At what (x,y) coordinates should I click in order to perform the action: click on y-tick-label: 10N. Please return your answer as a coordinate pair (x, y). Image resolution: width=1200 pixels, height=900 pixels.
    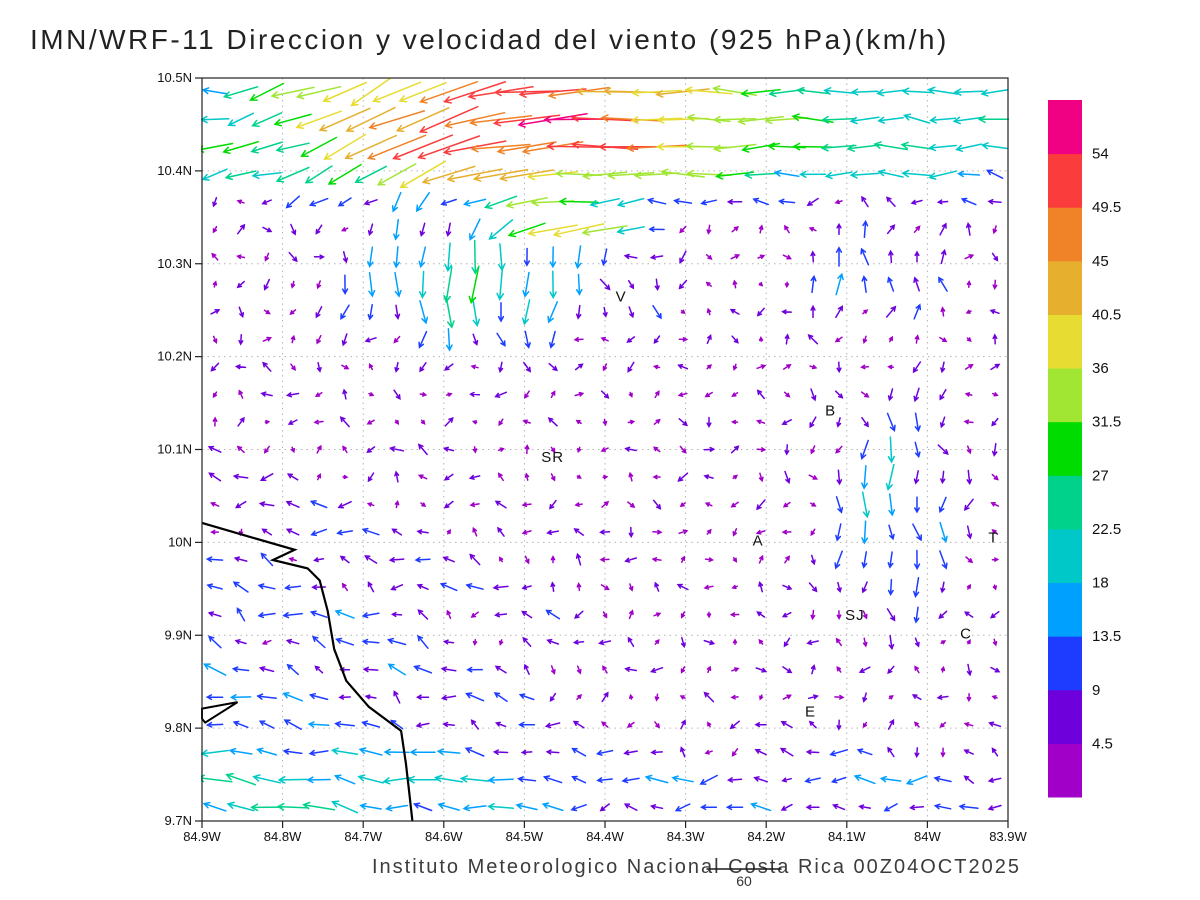
    Looking at the image, I should click on (180, 541).